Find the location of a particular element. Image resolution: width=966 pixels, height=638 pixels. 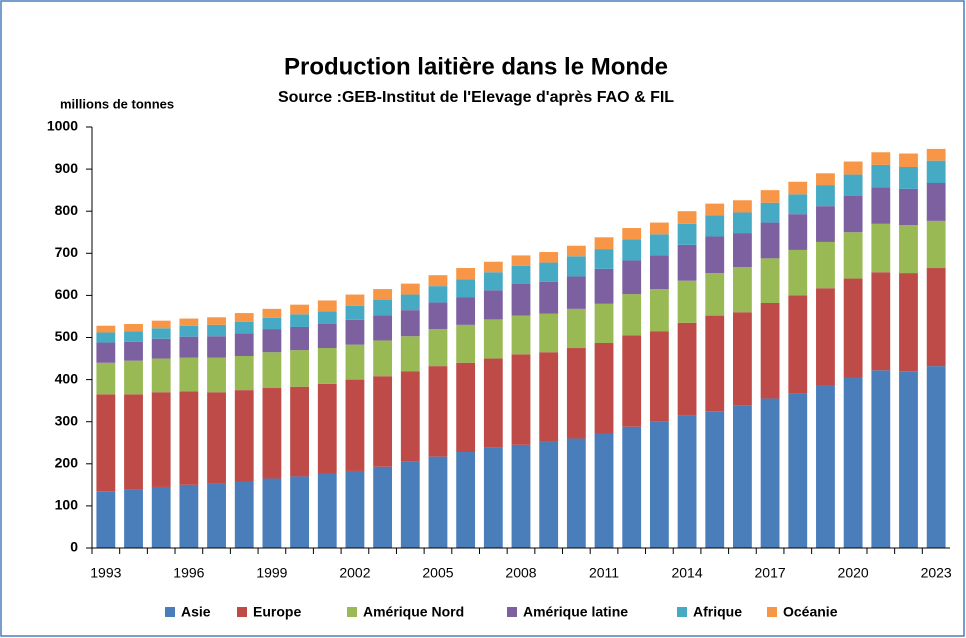

x-tick-label: 2014 is located at coordinates (686, 573).